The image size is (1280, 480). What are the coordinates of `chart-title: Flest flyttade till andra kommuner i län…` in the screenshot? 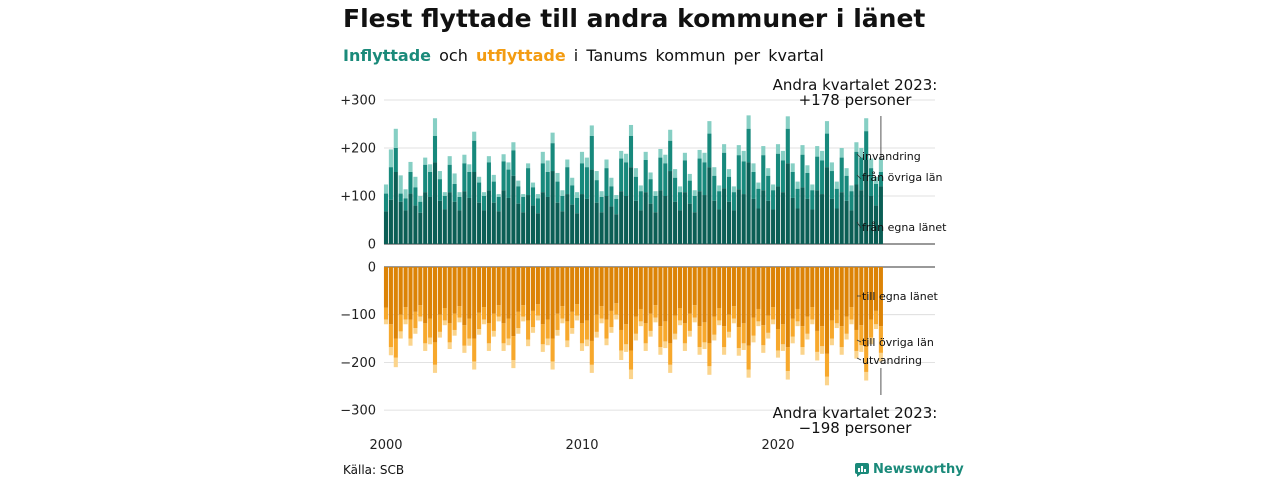 It's located at (634, 18).